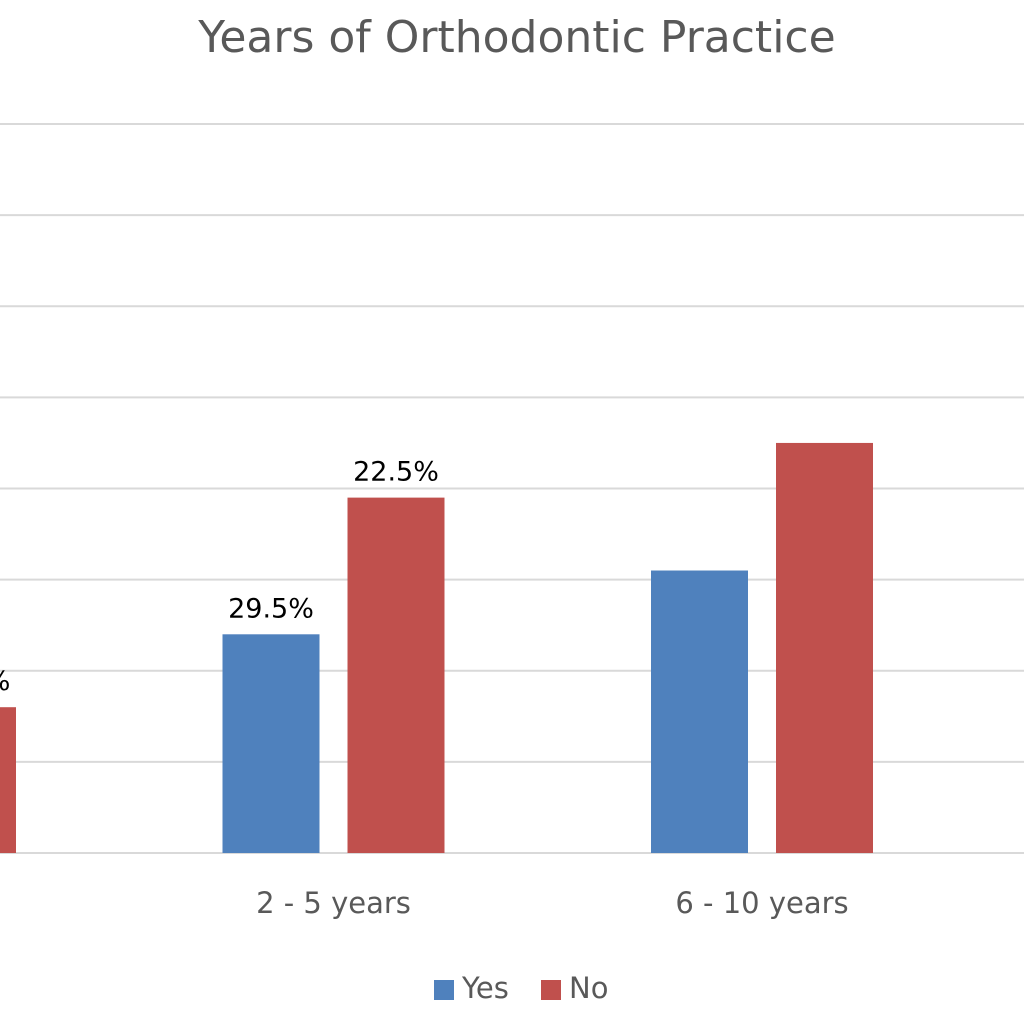 Image resolution: width=1024 pixels, height=1024 pixels. What do you see at coordinates (333, 903) in the screenshot?
I see `category-label: 2 - 5 years` at bounding box center [333, 903].